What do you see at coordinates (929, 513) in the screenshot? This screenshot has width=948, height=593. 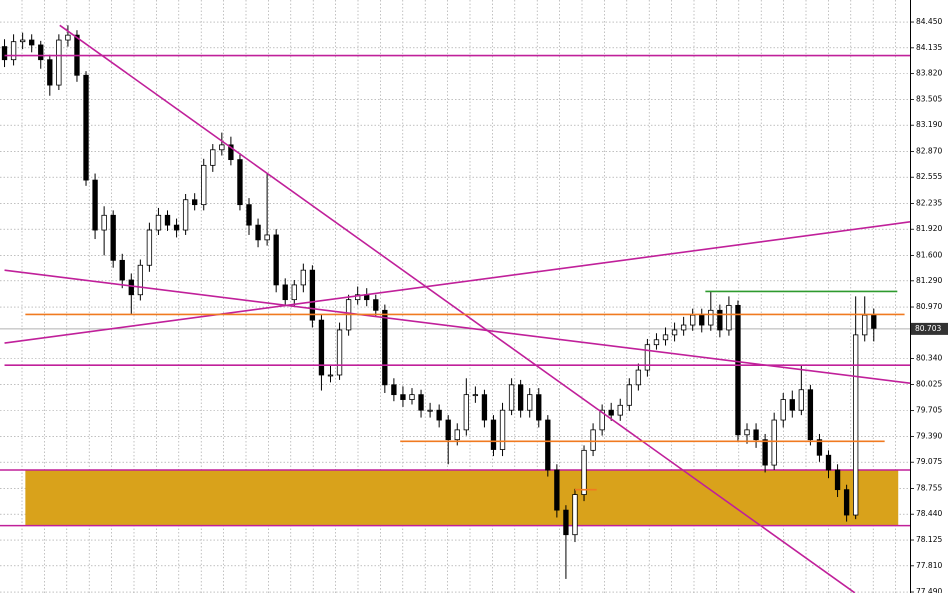 I see `y-tick-label: 78.440` at bounding box center [929, 513].